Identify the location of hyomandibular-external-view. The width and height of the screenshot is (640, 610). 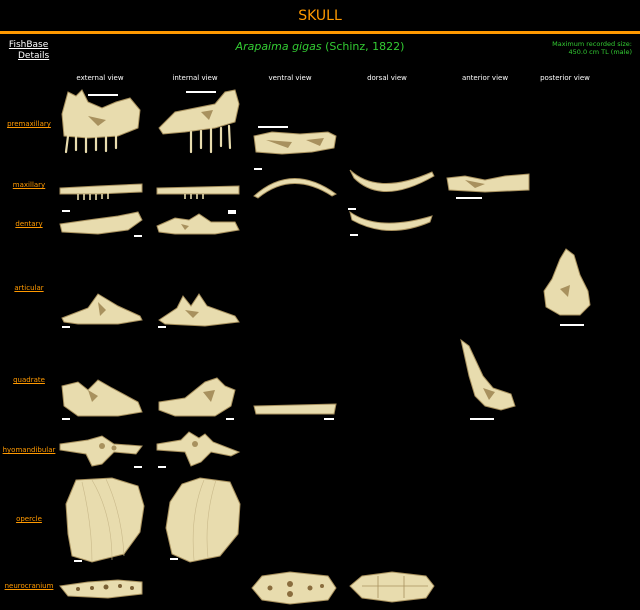
(103, 452).